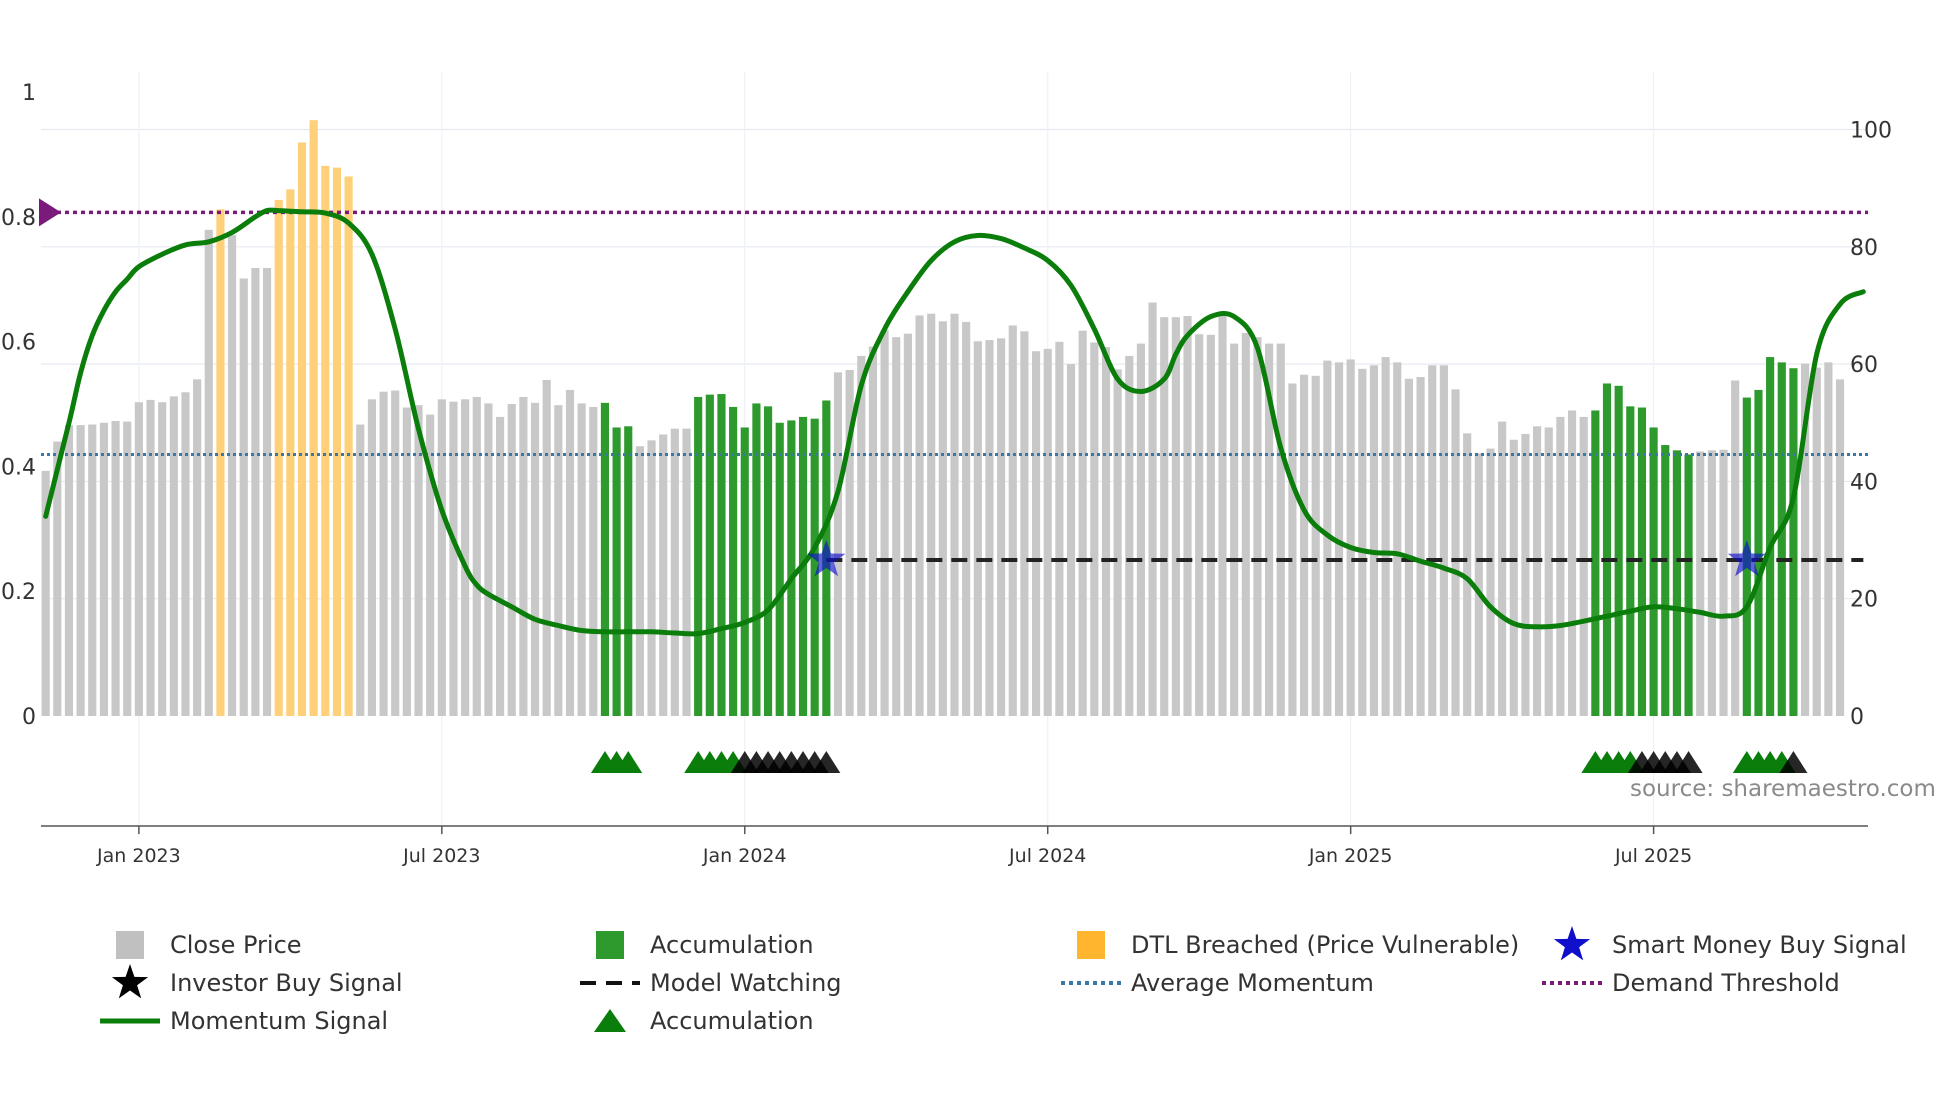 The image size is (1960, 1102). I want to click on legend-label-6: Average Momentum, so click(1252, 983).